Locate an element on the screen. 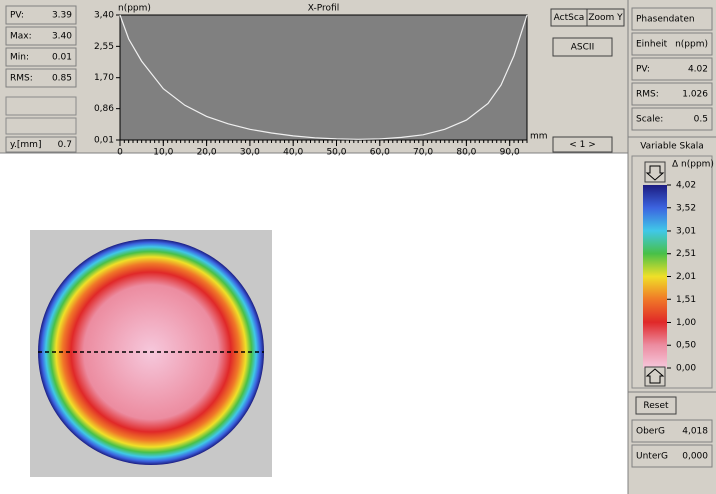 This screenshot has height=494, width=716. panel-title-box is located at coordinates (672, 19).